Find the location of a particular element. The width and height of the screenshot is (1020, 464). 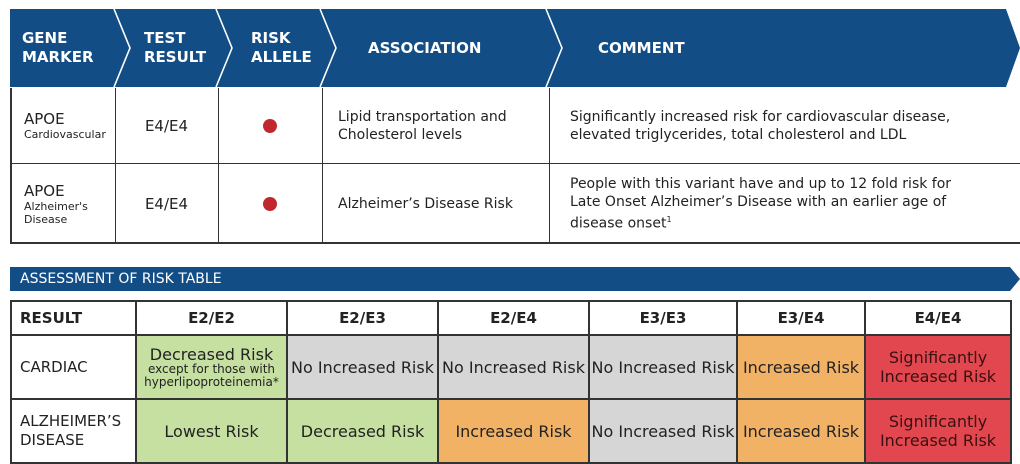

gene-cell: APOE Alzheimer's Disease is located at coordinates (69, 204).